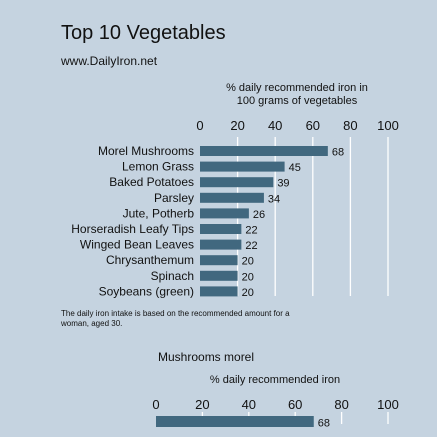  Describe the element at coordinates (206, 357) in the screenshot. I see `subchart-title: Mushrooms morel` at that location.